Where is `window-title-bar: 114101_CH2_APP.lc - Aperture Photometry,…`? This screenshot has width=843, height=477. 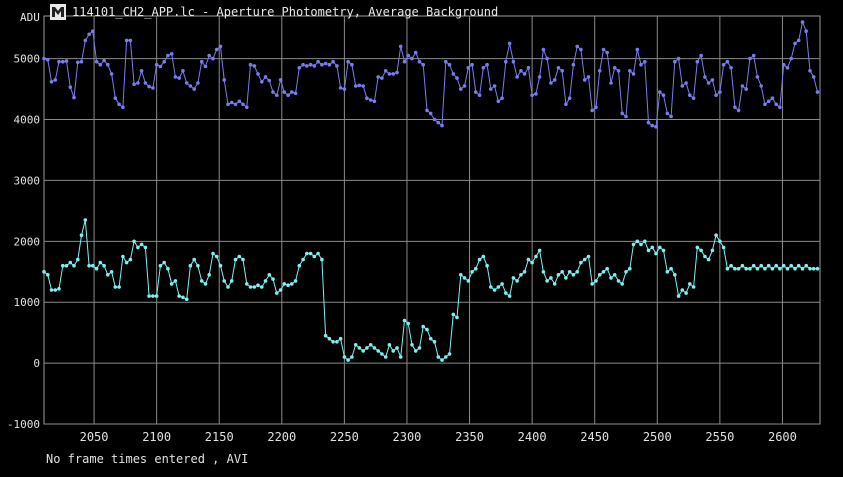 window-title-bar: 114101_CH2_APP.lc - Aperture Photometry,… is located at coordinates (274, 12).